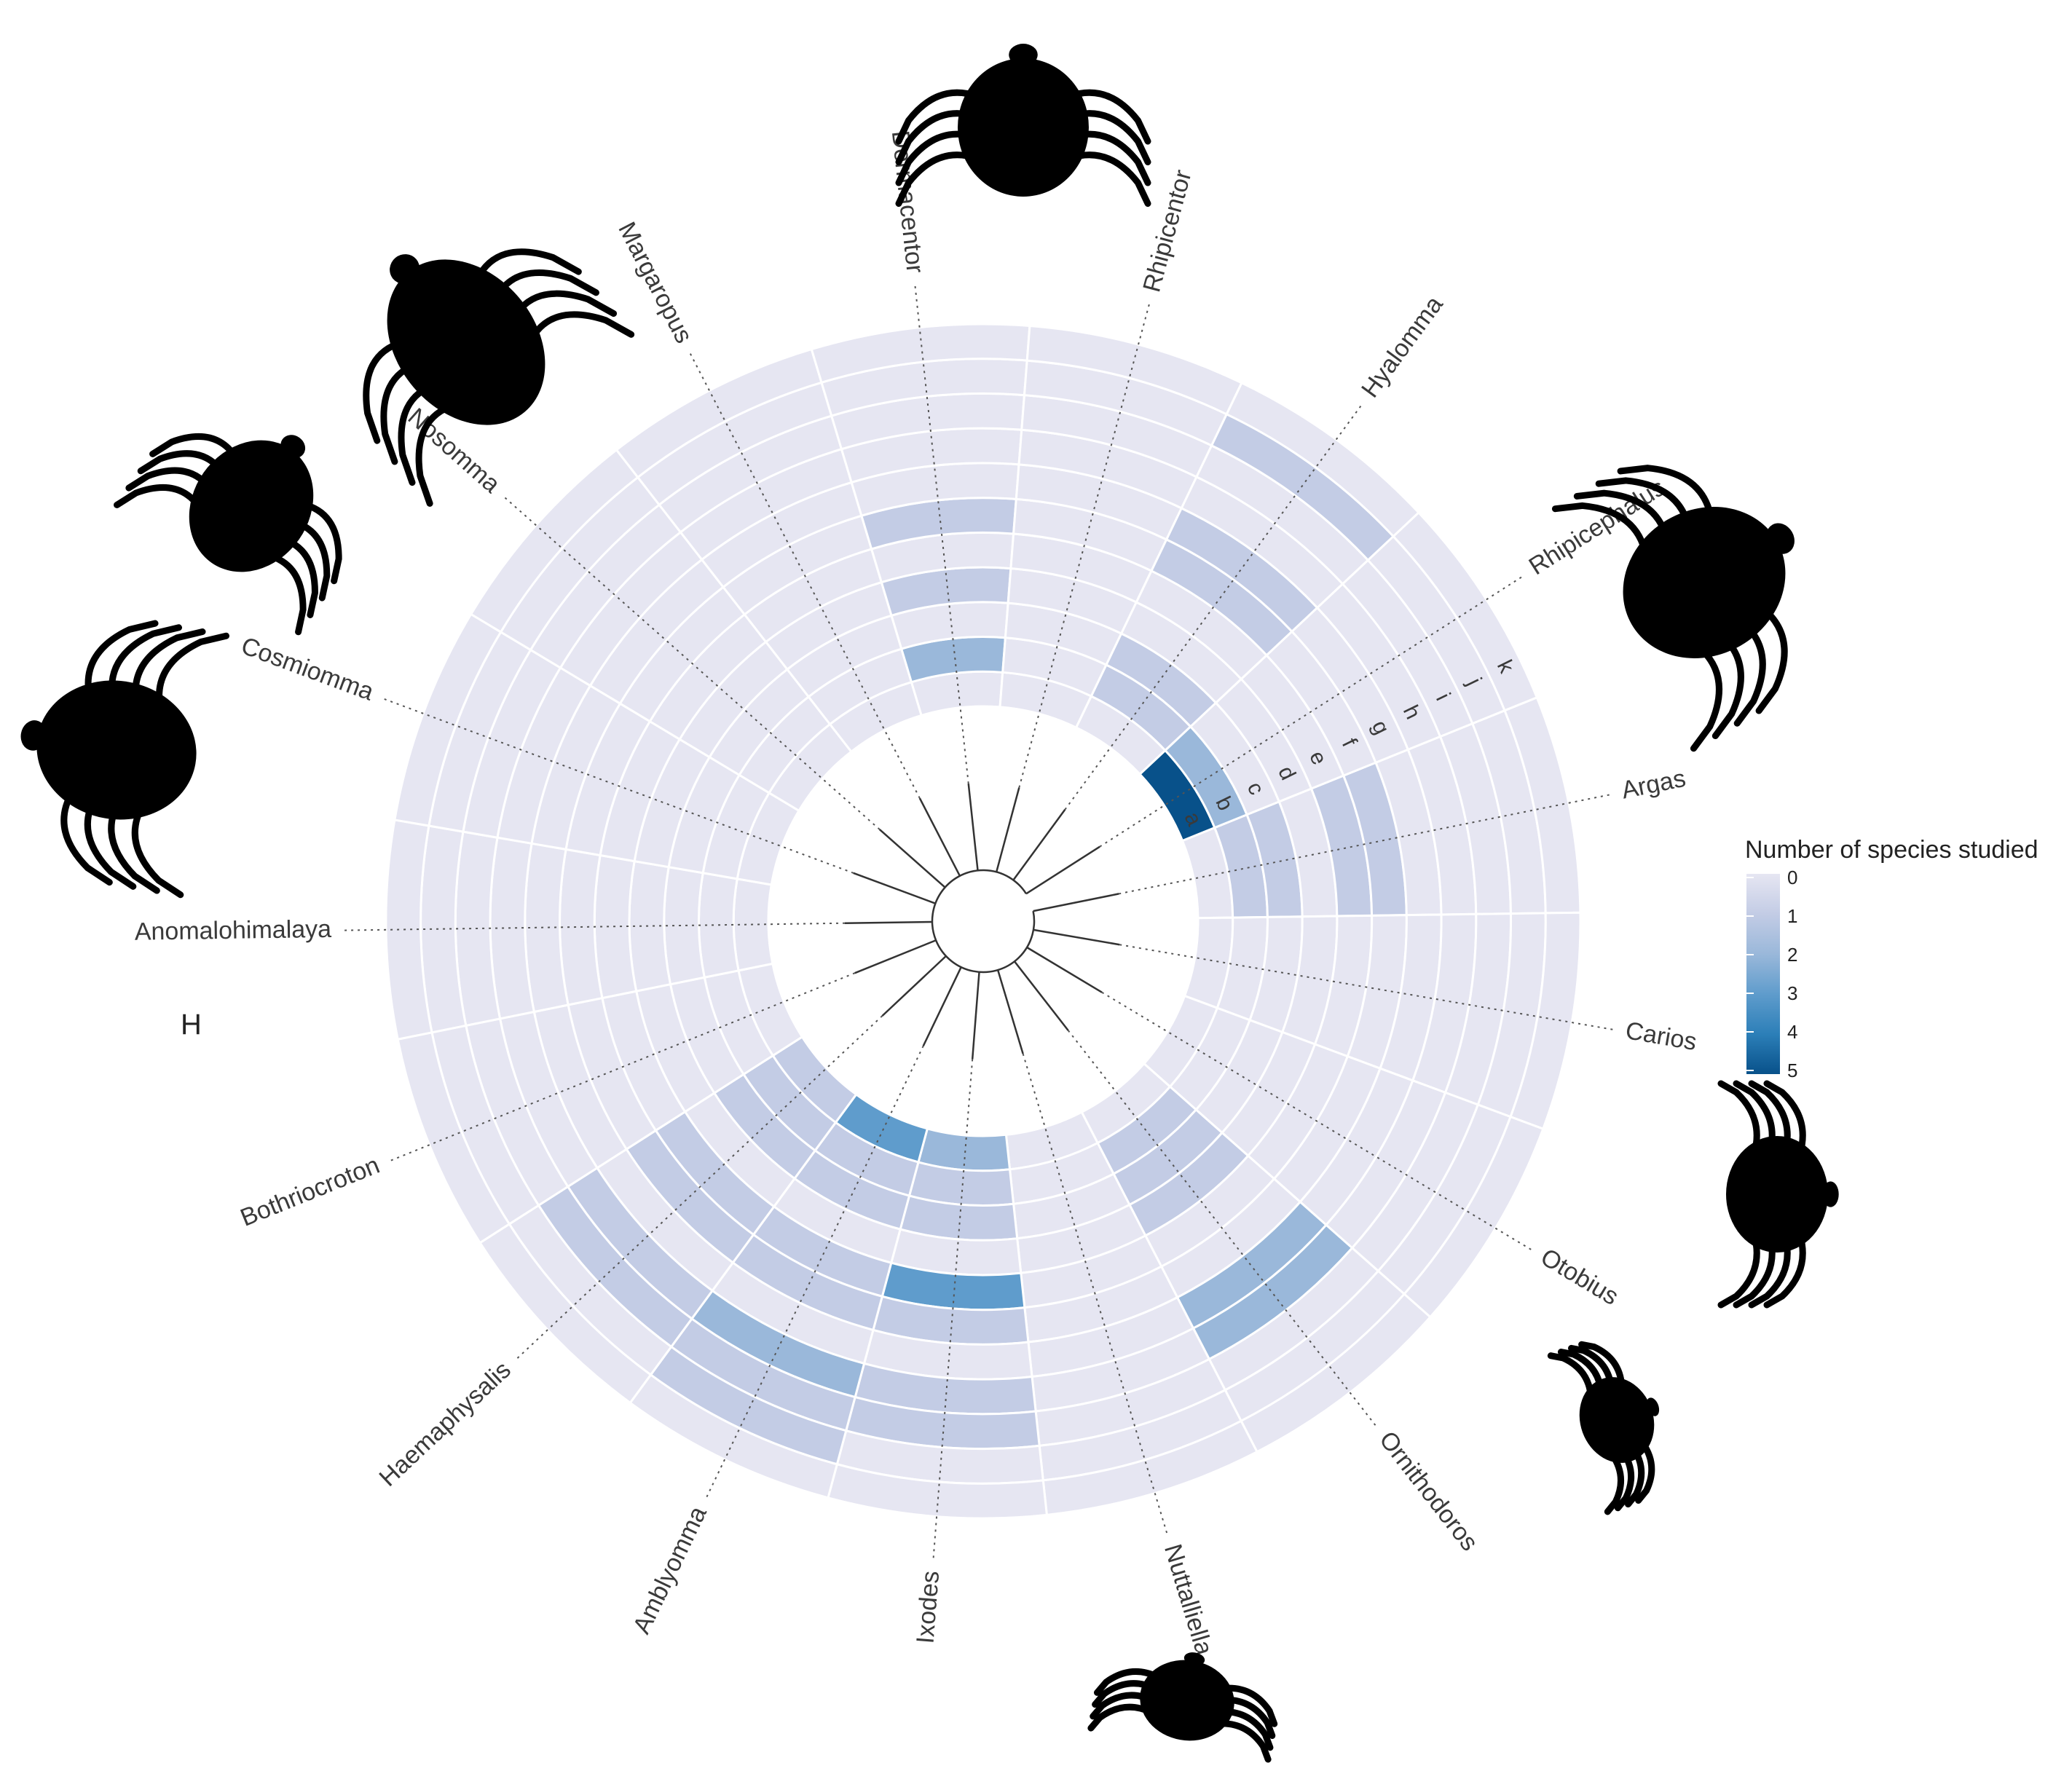 The height and width of the screenshot is (1779, 2072). Describe the element at coordinates (228, 534) in the screenshot. I see `tick-silhouette-amblyomma-icon` at that location.